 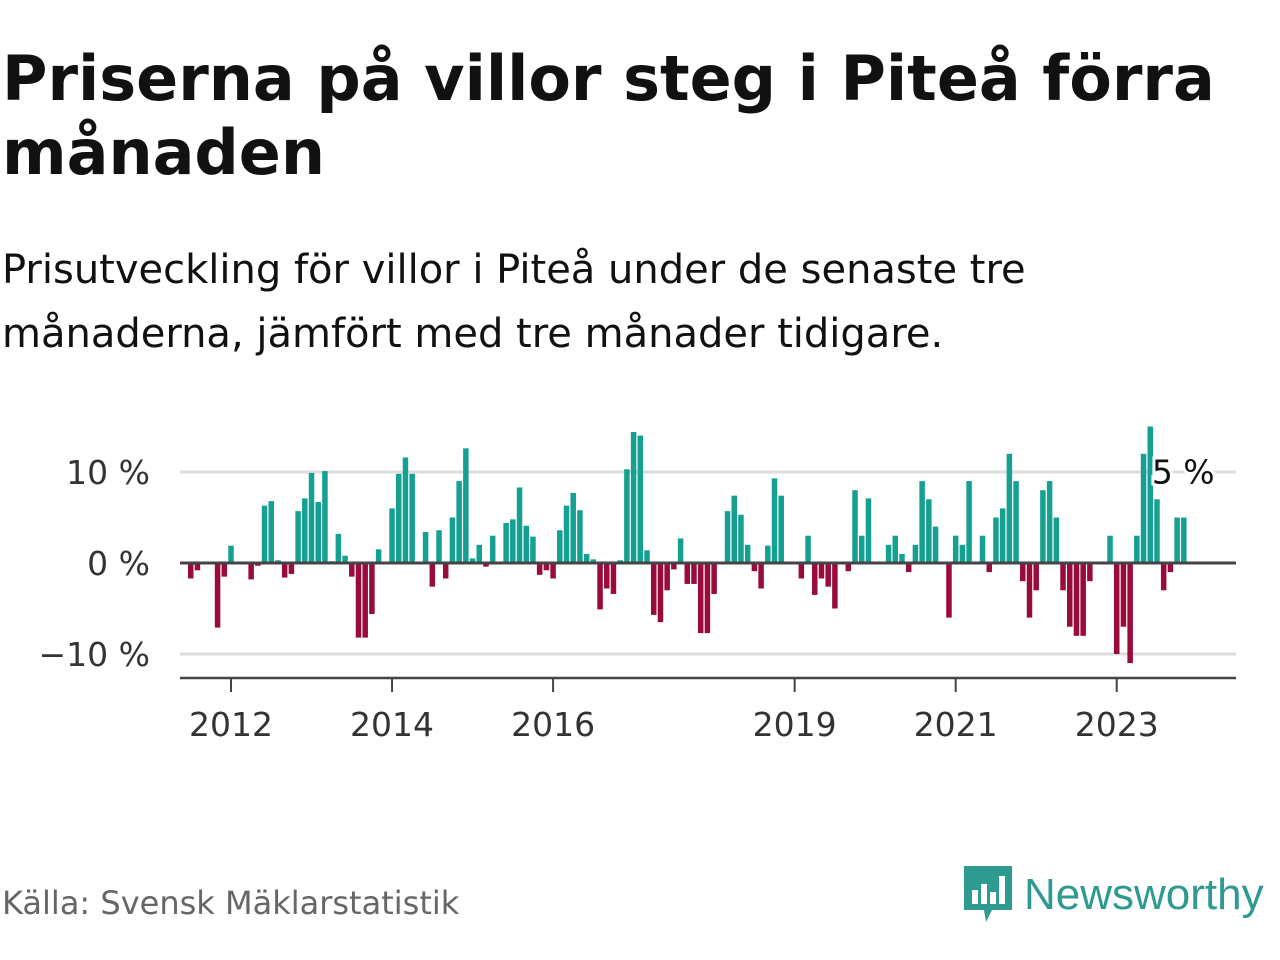 What do you see at coordinates (1144, 894) in the screenshot?
I see `brand-name: Newsworthy` at bounding box center [1144, 894].